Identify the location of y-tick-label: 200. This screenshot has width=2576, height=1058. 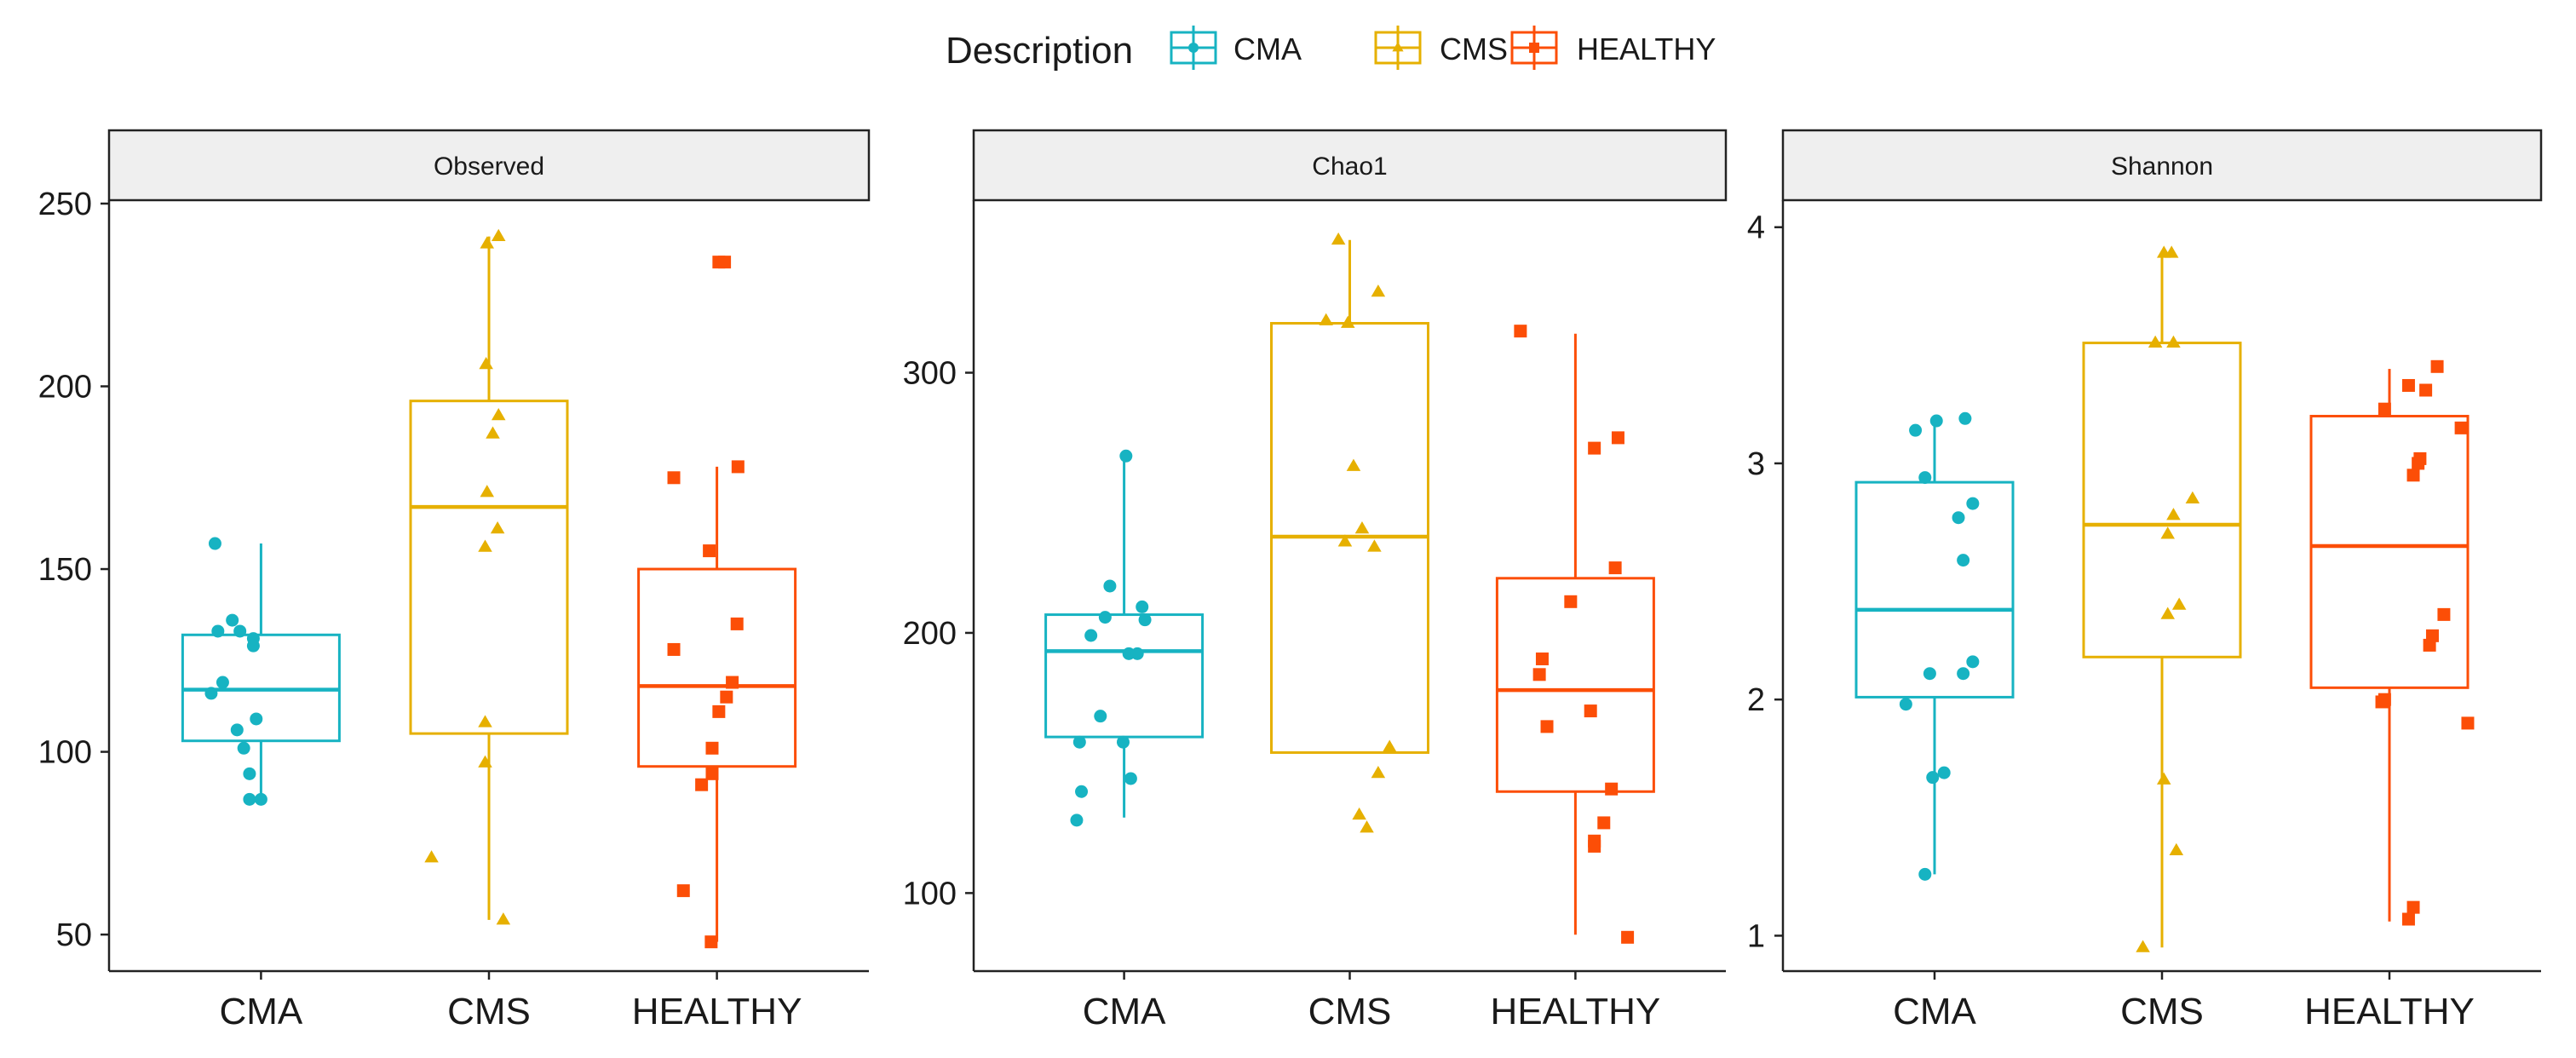
(65, 388).